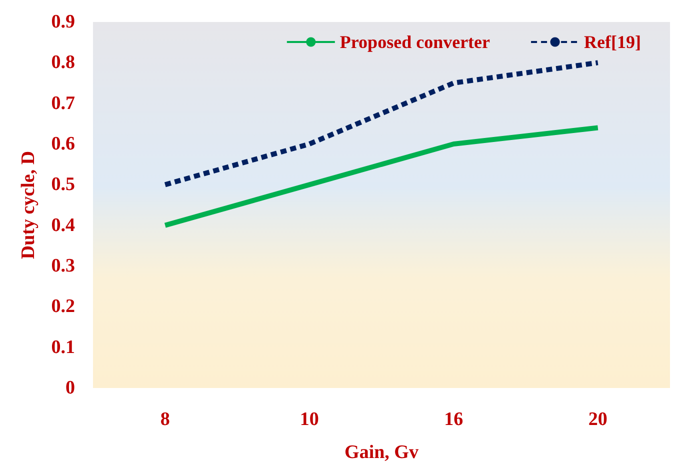 This screenshot has height=473, width=686. Describe the element at coordinates (309, 419) in the screenshot. I see `x-tick-label: 10` at that location.